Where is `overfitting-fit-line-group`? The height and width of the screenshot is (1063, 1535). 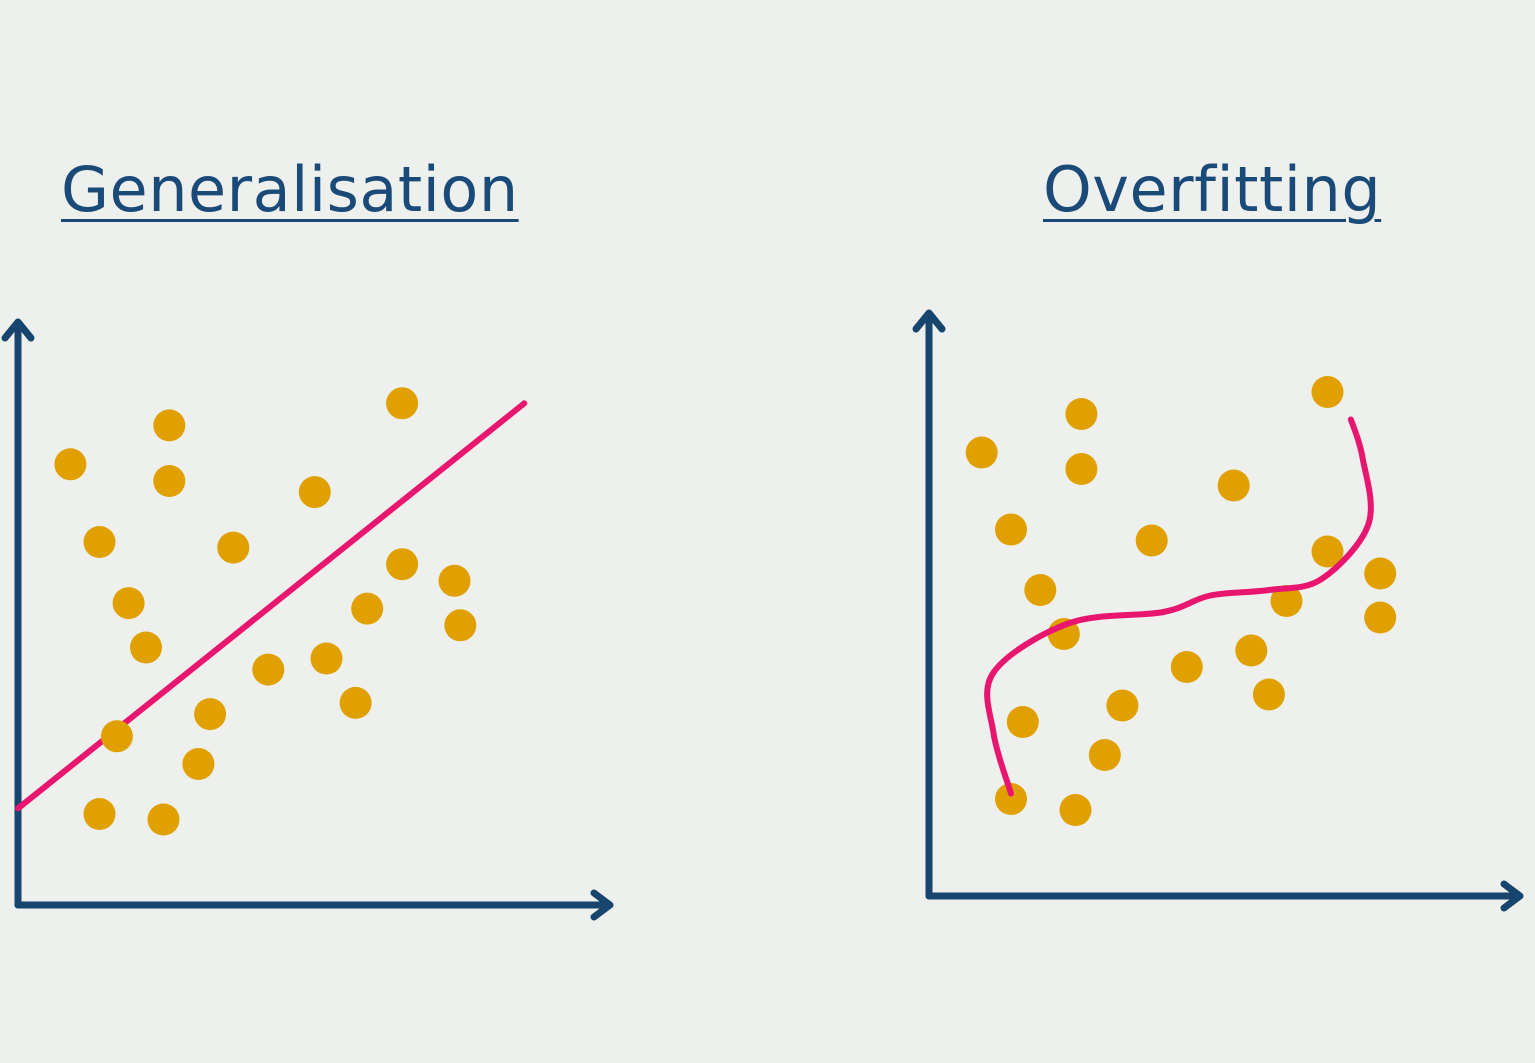 overfitting-fit-line-group is located at coordinates (1179, 606).